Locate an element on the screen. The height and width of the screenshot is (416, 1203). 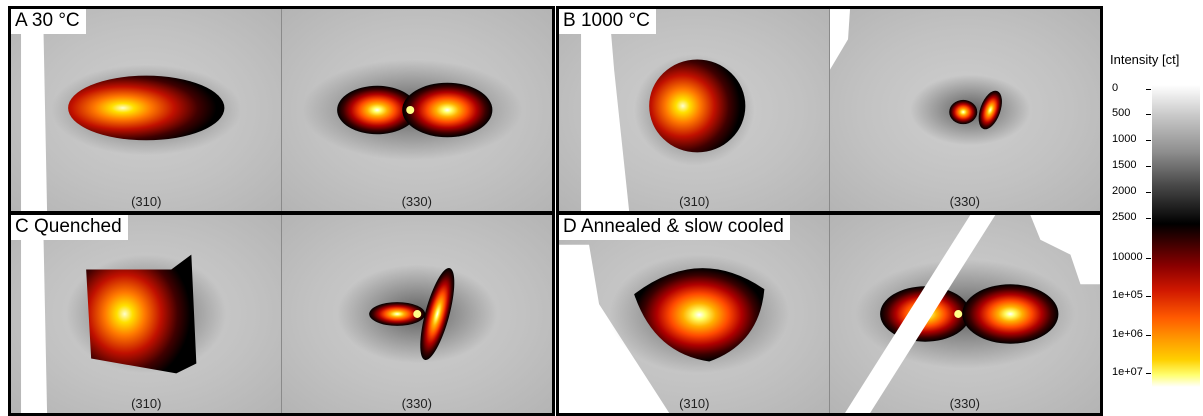
panel-b-310-label: (310) is located at coordinates (694, 201).